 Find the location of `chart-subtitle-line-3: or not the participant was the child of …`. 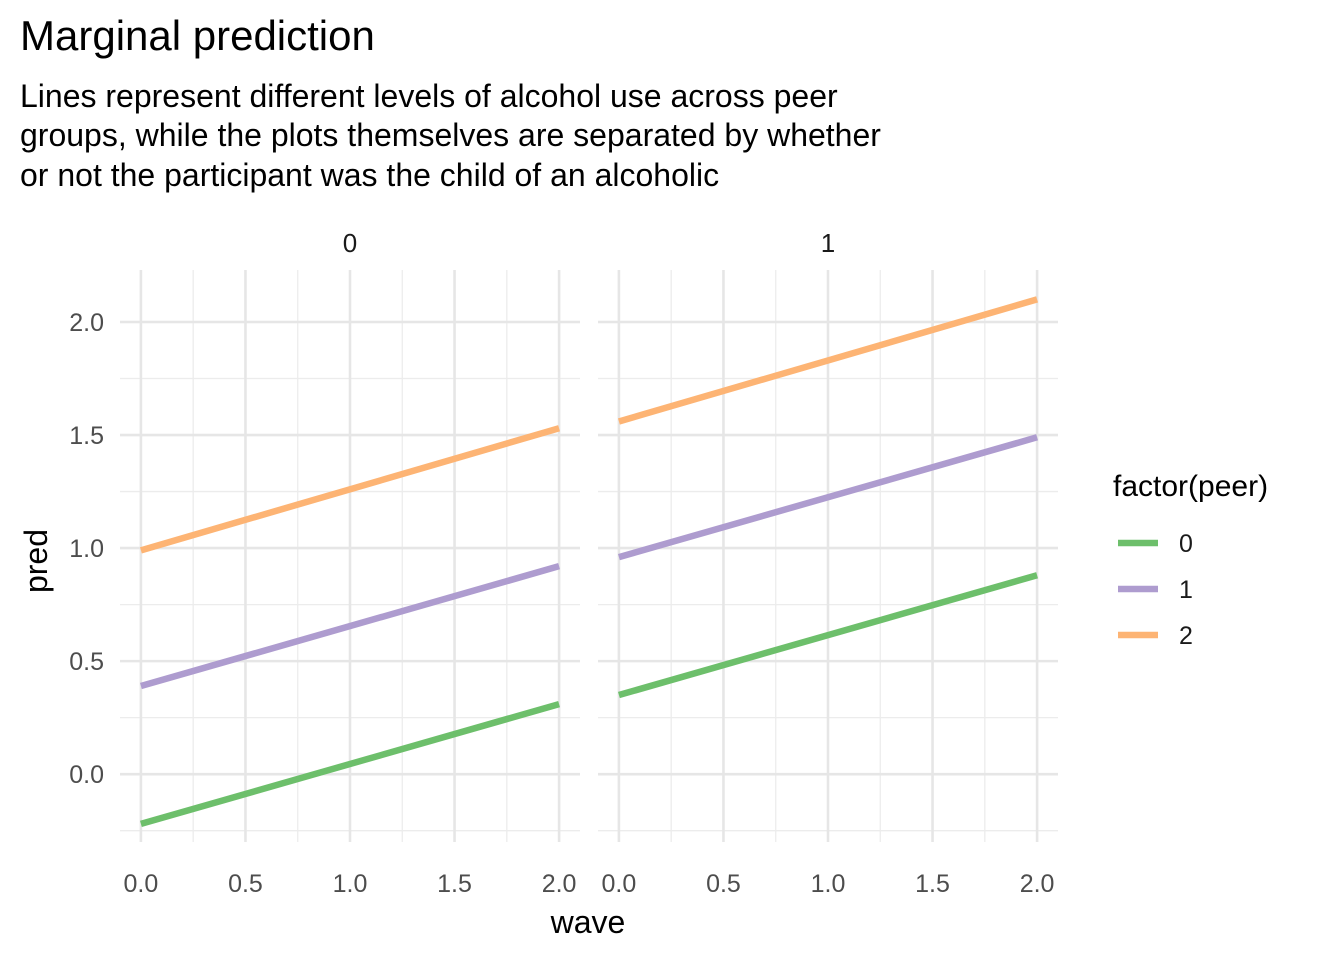

chart-subtitle-line-3: or not the participant was the child of … is located at coordinates (369, 175).